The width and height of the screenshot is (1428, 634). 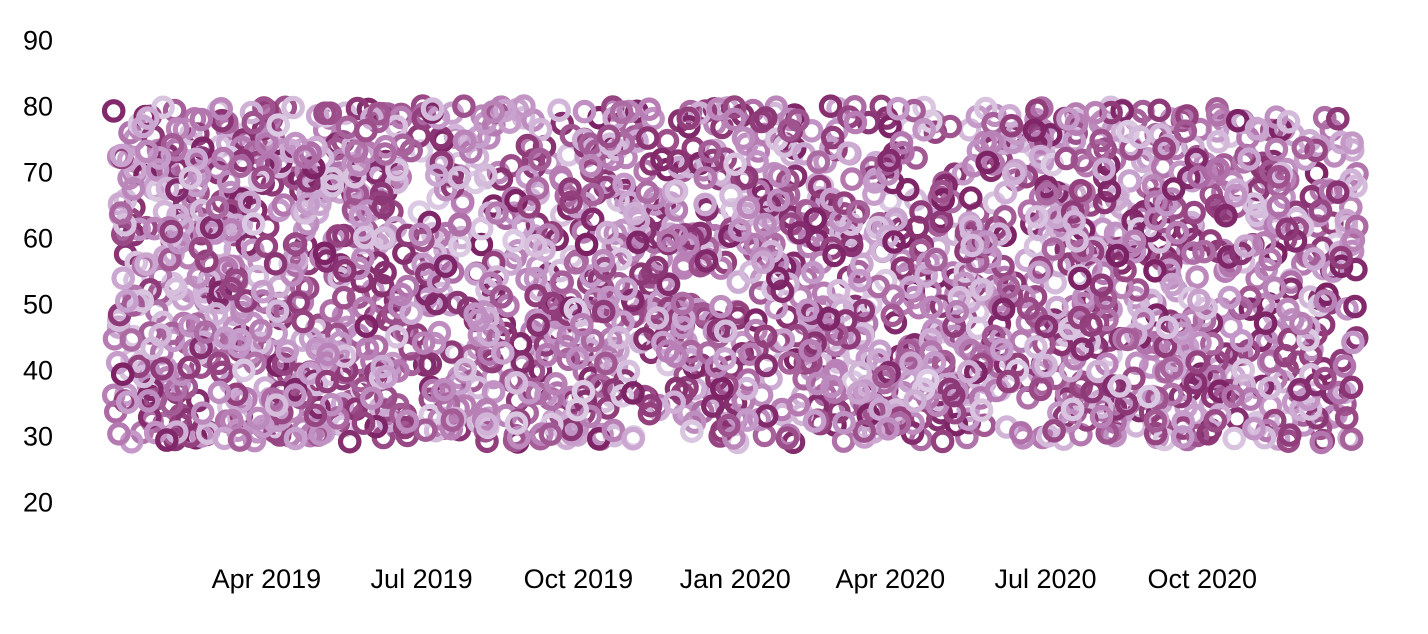 What do you see at coordinates (38, 107) in the screenshot?
I see `y-axis-tick-label: 80` at bounding box center [38, 107].